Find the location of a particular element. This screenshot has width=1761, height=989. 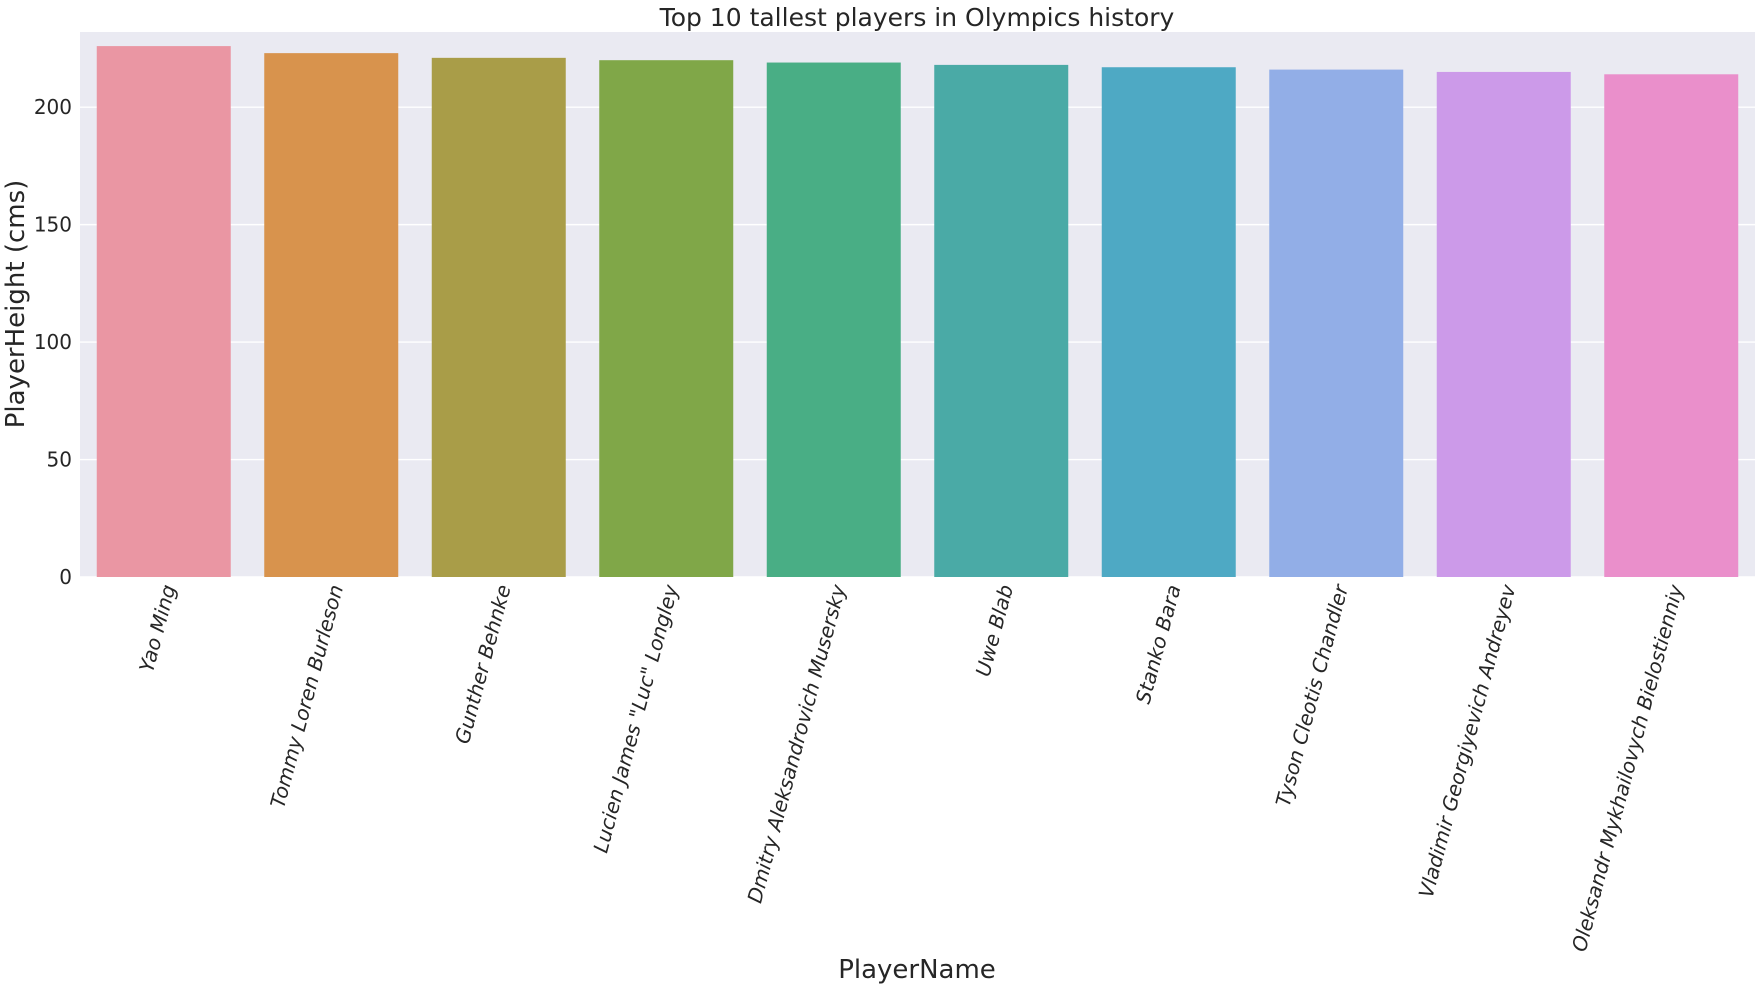

y-axis-title: PlayerHeight (cms) is located at coordinates (16, 304).